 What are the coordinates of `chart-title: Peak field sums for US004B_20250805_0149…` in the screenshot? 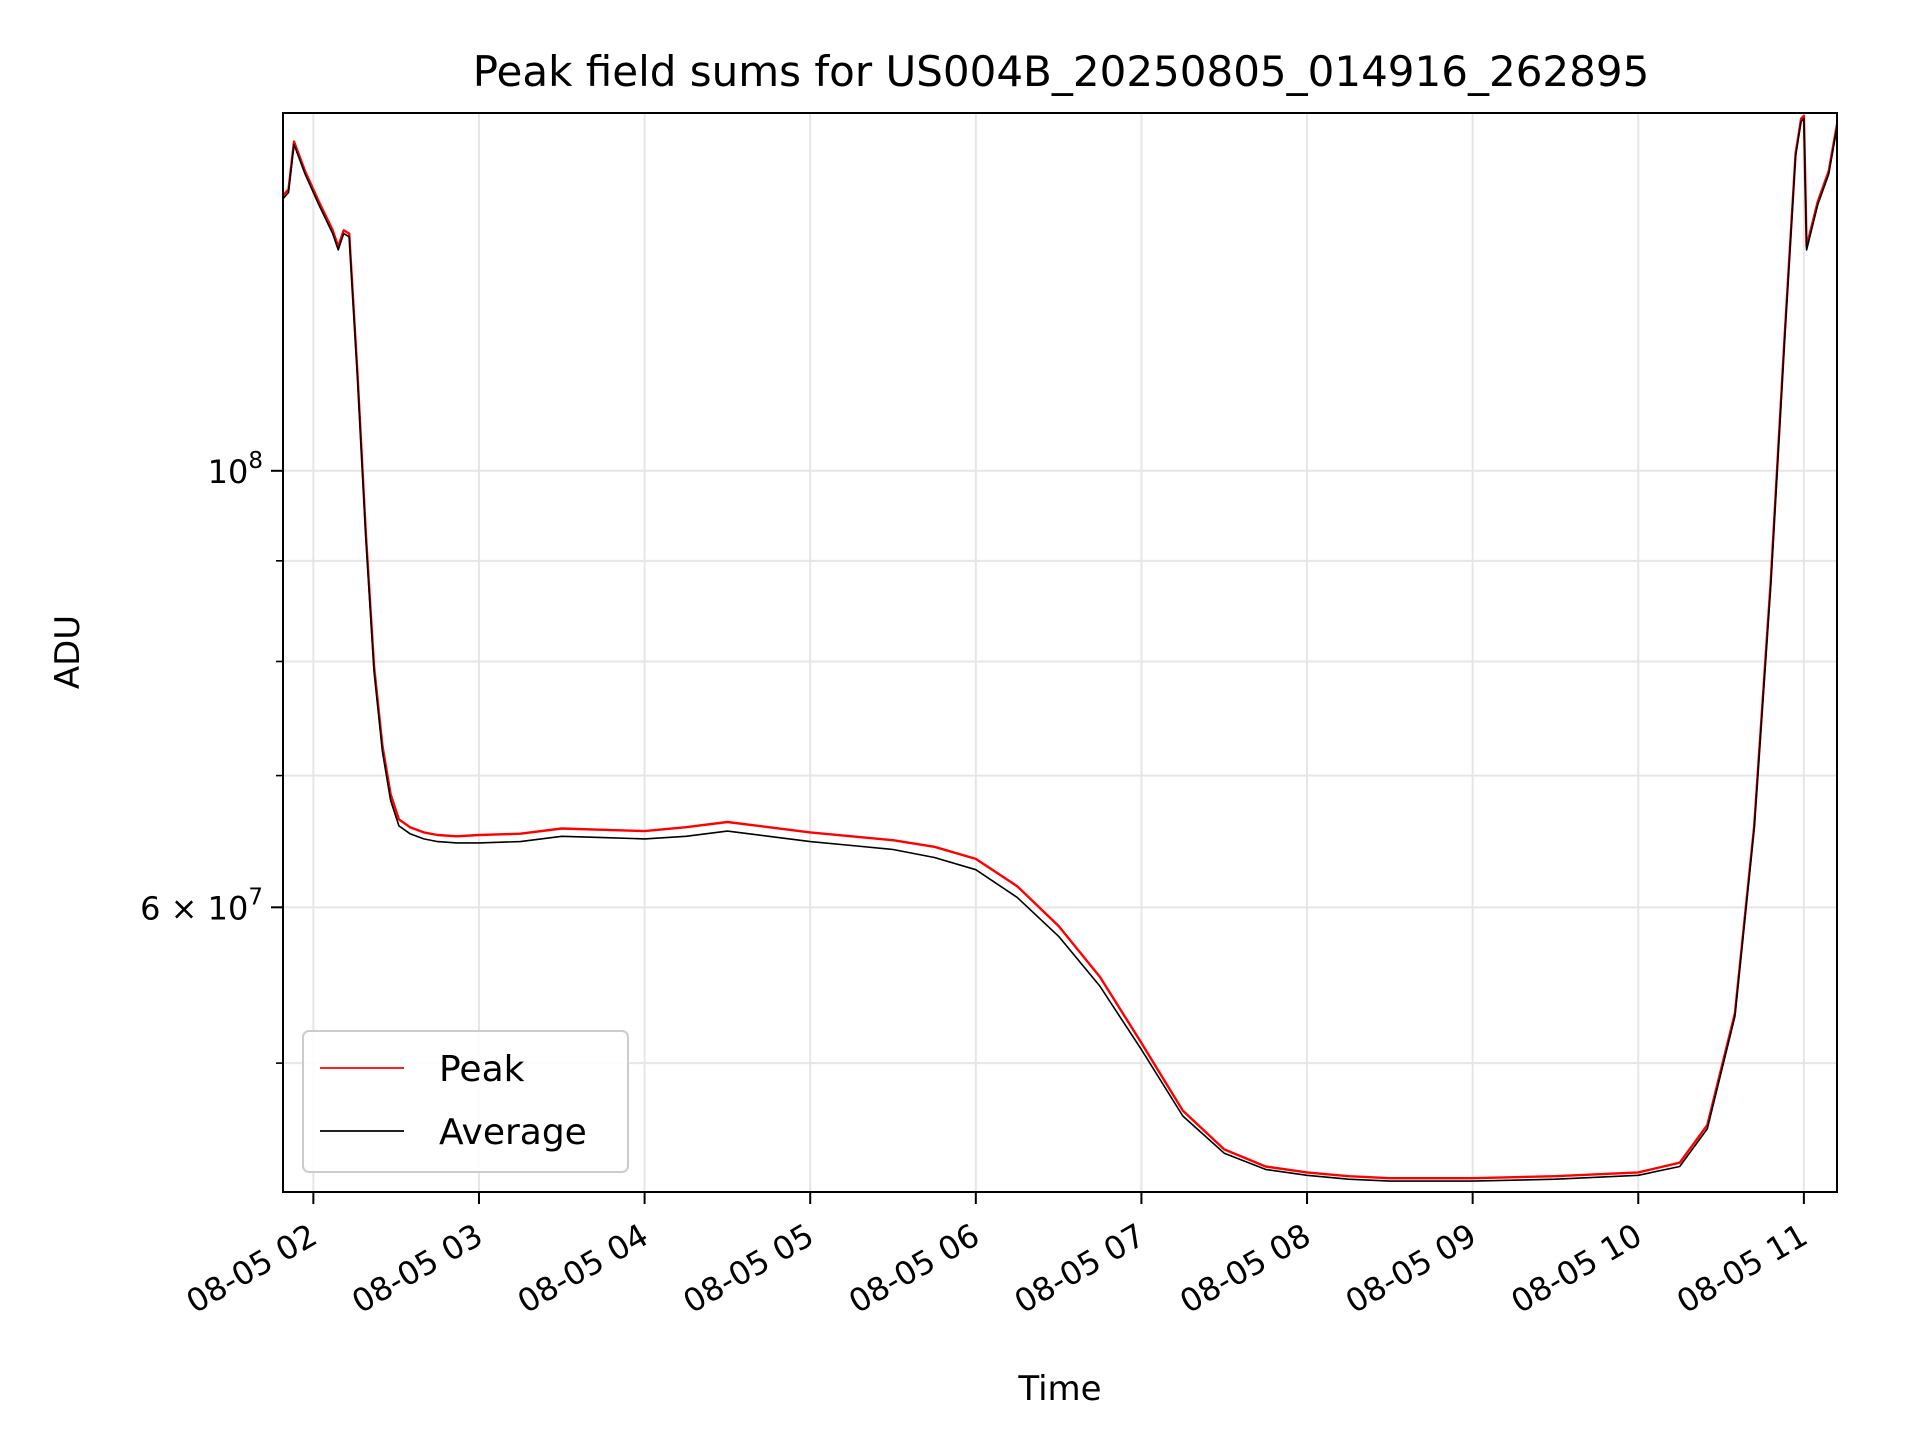 It's located at (1061, 71).